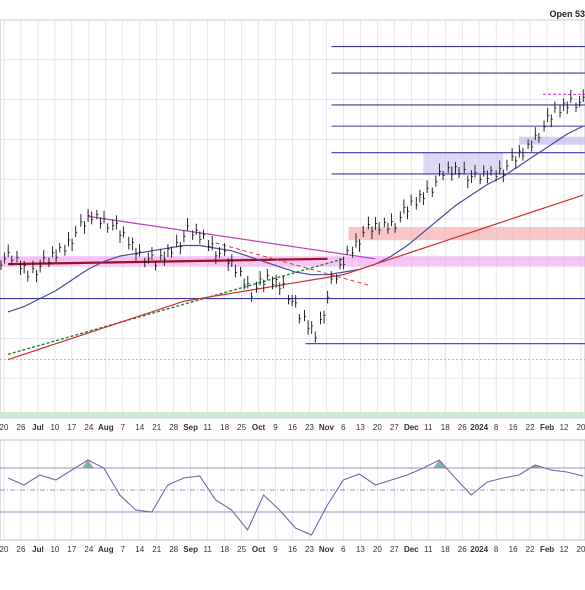  I want to click on x-tick-label: 13, so click(360, 427).